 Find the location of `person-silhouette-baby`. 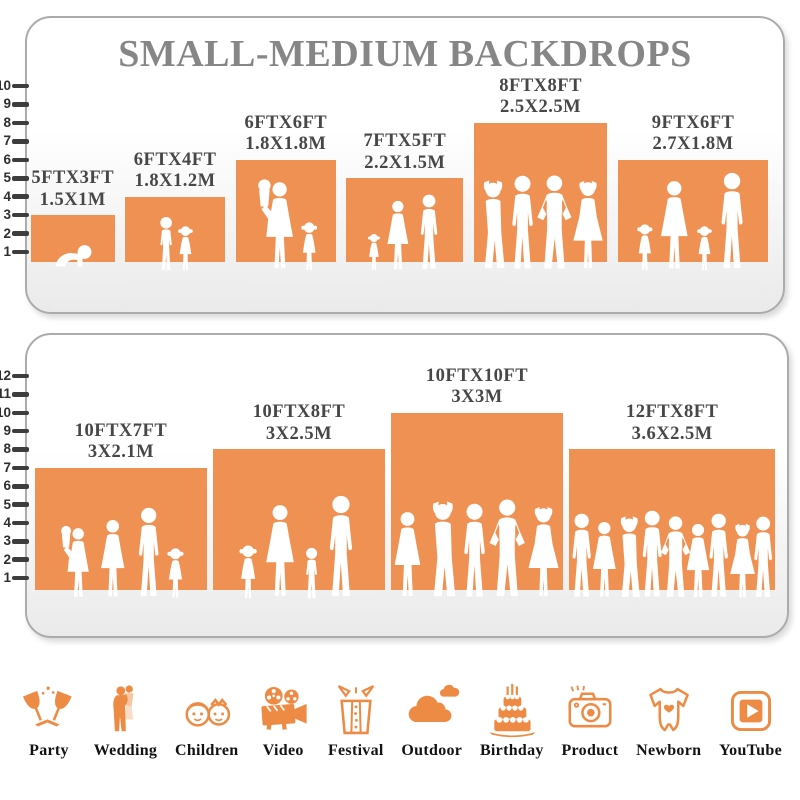

person-silhouette-baby is located at coordinates (73, 255).